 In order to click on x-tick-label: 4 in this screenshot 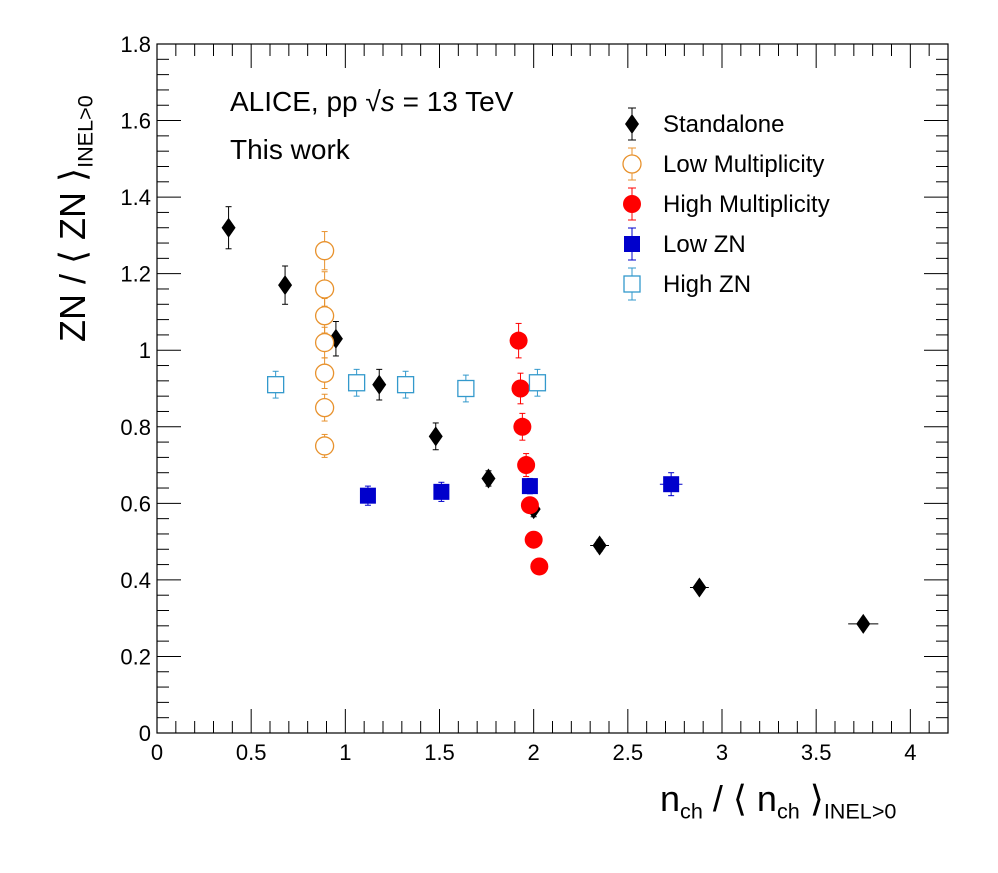, I will do `click(910, 752)`.